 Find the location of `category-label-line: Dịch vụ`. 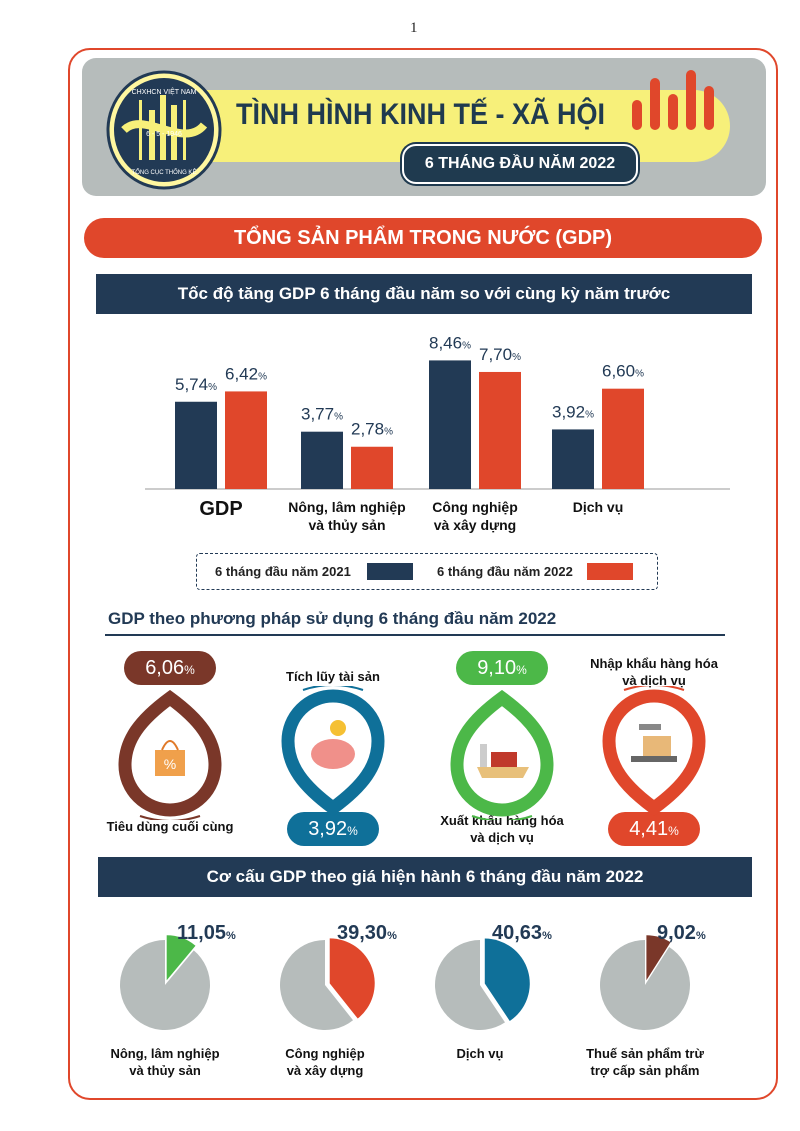

category-label-line: Dịch vụ is located at coordinates (598, 507).